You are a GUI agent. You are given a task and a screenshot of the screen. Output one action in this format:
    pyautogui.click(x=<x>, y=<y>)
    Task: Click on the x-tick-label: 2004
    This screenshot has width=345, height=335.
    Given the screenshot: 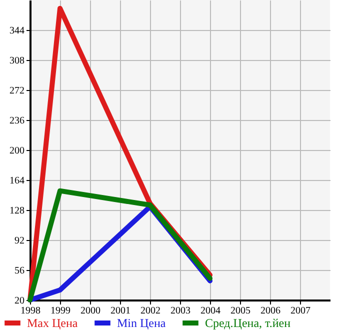 What is the action you would take?
    pyautogui.click(x=210, y=311)
    